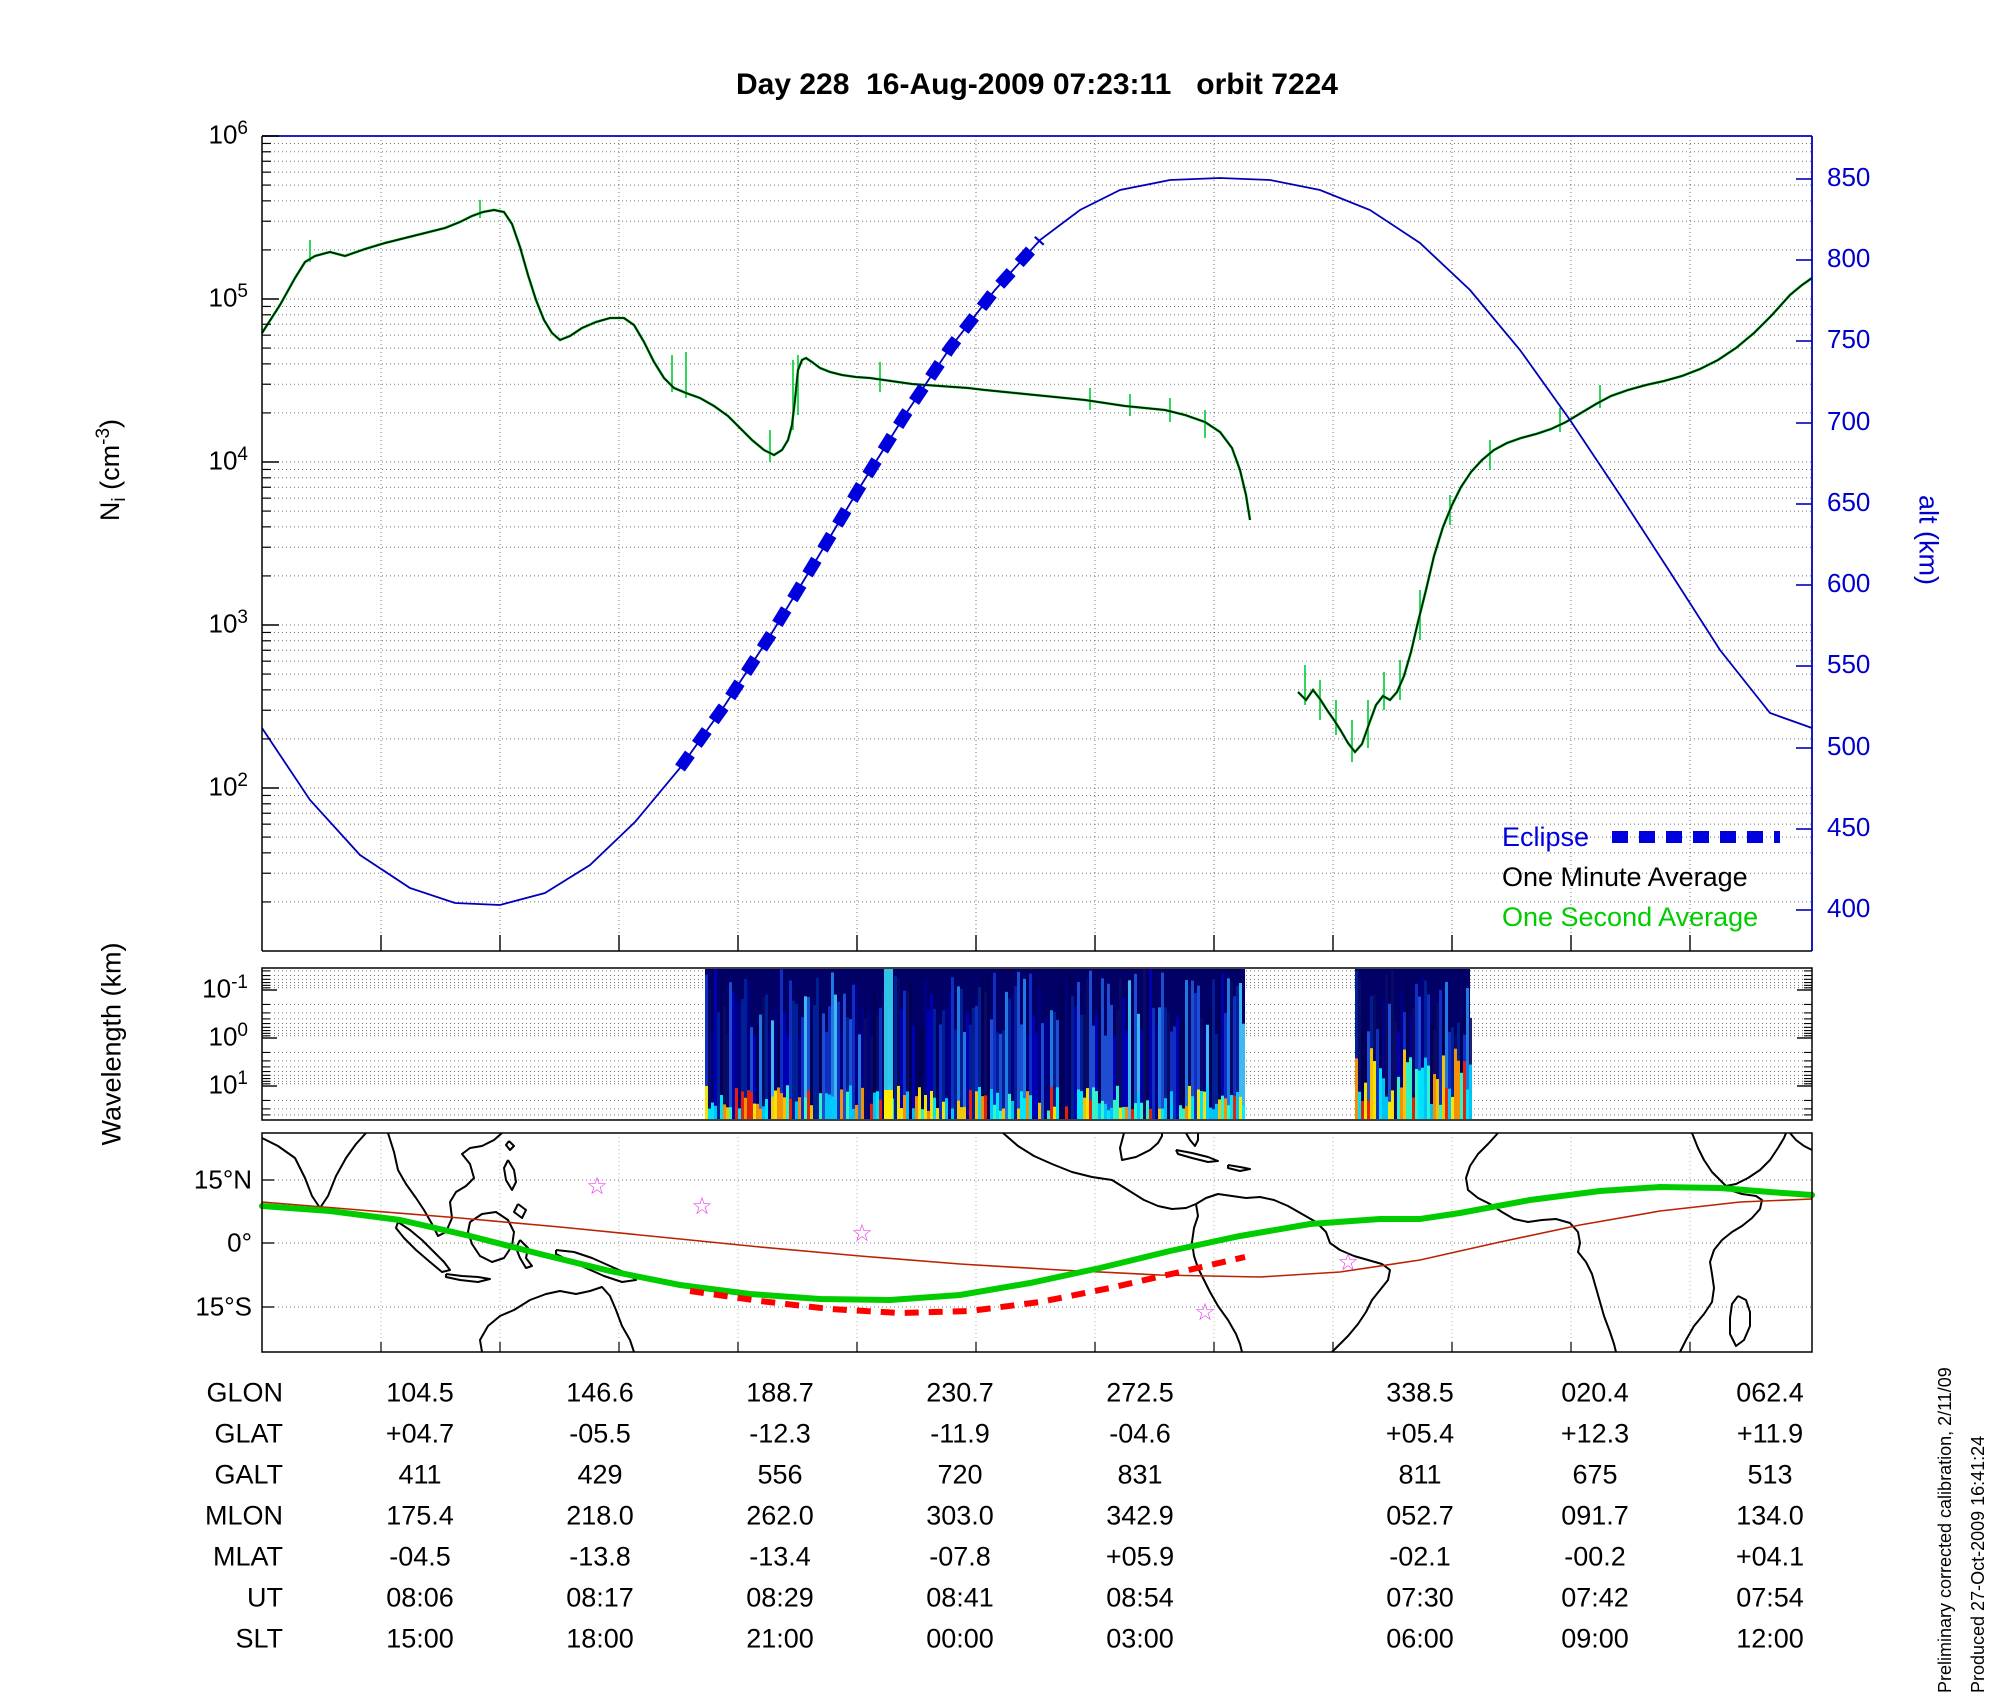  What do you see at coordinates (1595, 1474) in the screenshot?
I see `table-cell: 675` at bounding box center [1595, 1474].